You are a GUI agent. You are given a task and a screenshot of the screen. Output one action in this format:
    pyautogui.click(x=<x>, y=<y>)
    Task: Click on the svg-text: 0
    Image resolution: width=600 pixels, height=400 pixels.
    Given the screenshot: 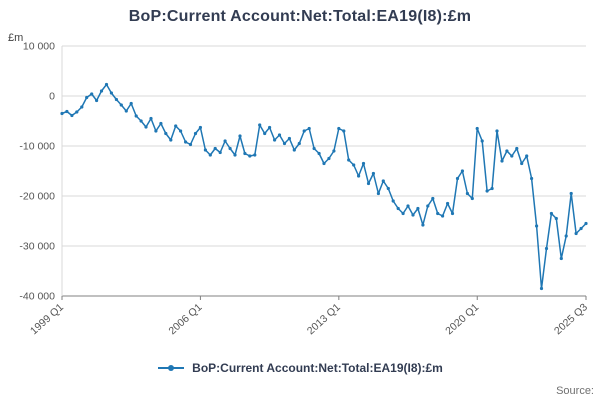 What is the action you would take?
    pyautogui.click(x=52, y=97)
    